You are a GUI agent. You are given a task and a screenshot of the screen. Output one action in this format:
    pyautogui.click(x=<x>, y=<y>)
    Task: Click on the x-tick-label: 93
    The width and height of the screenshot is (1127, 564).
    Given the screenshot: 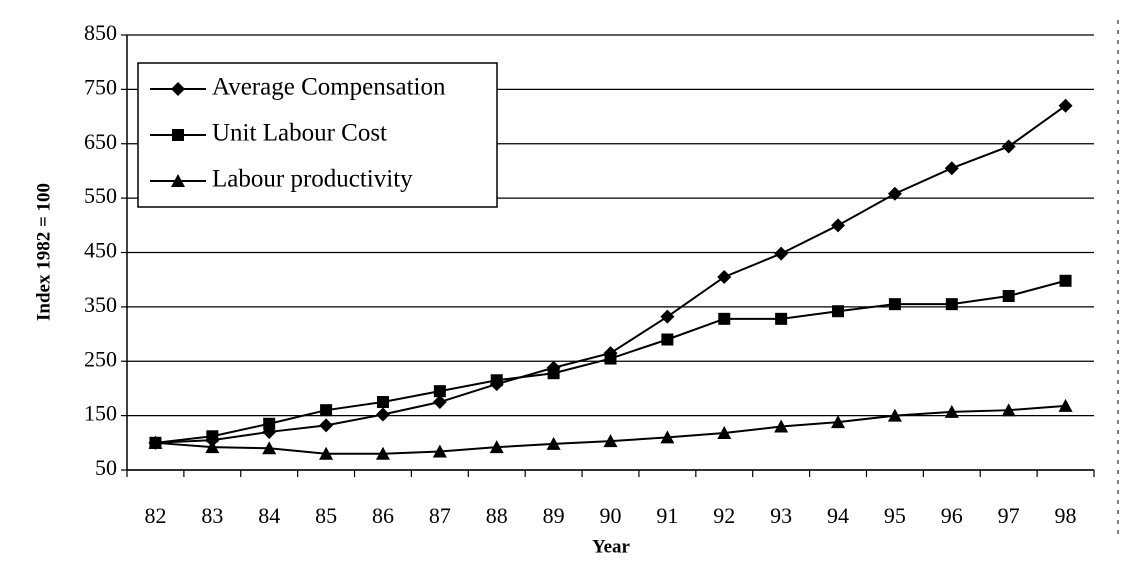 What is the action you would take?
    pyautogui.click(x=781, y=515)
    